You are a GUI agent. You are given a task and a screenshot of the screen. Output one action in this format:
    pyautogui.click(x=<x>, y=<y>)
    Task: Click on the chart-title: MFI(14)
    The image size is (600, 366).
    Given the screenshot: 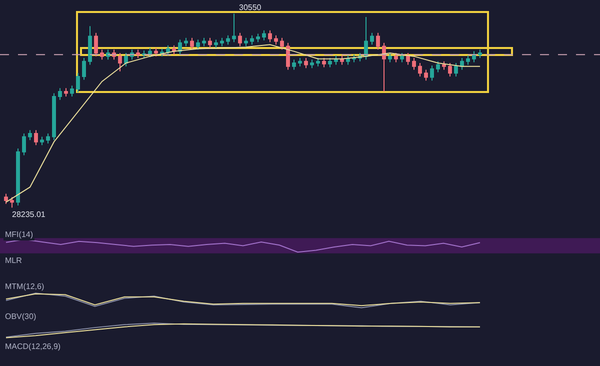 What is the action you would take?
    pyautogui.click(x=19, y=234)
    